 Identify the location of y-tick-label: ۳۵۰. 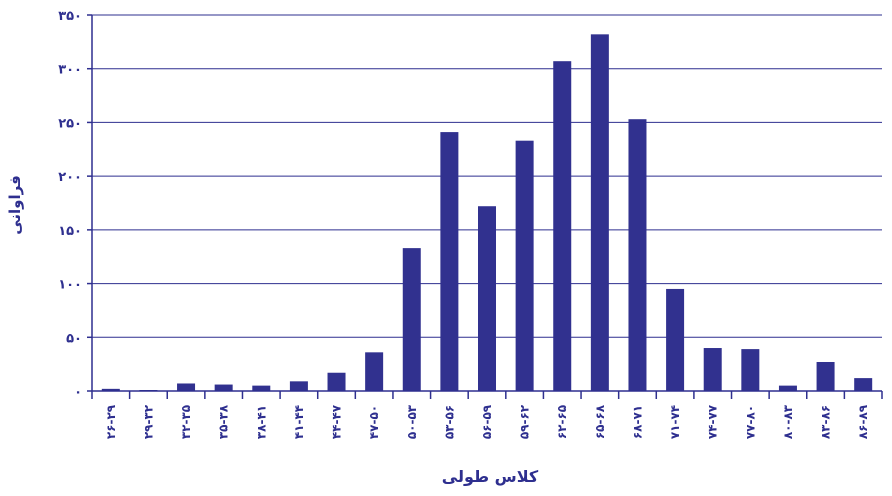
(70, 16).